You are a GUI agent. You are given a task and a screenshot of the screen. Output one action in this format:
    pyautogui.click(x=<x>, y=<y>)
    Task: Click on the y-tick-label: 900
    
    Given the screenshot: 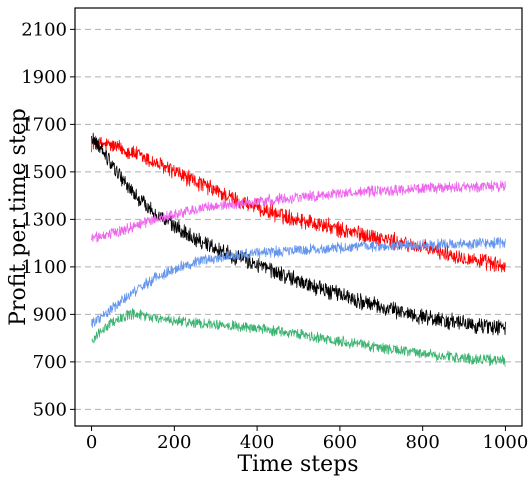 What is the action you would take?
    pyautogui.click(x=50, y=314)
    